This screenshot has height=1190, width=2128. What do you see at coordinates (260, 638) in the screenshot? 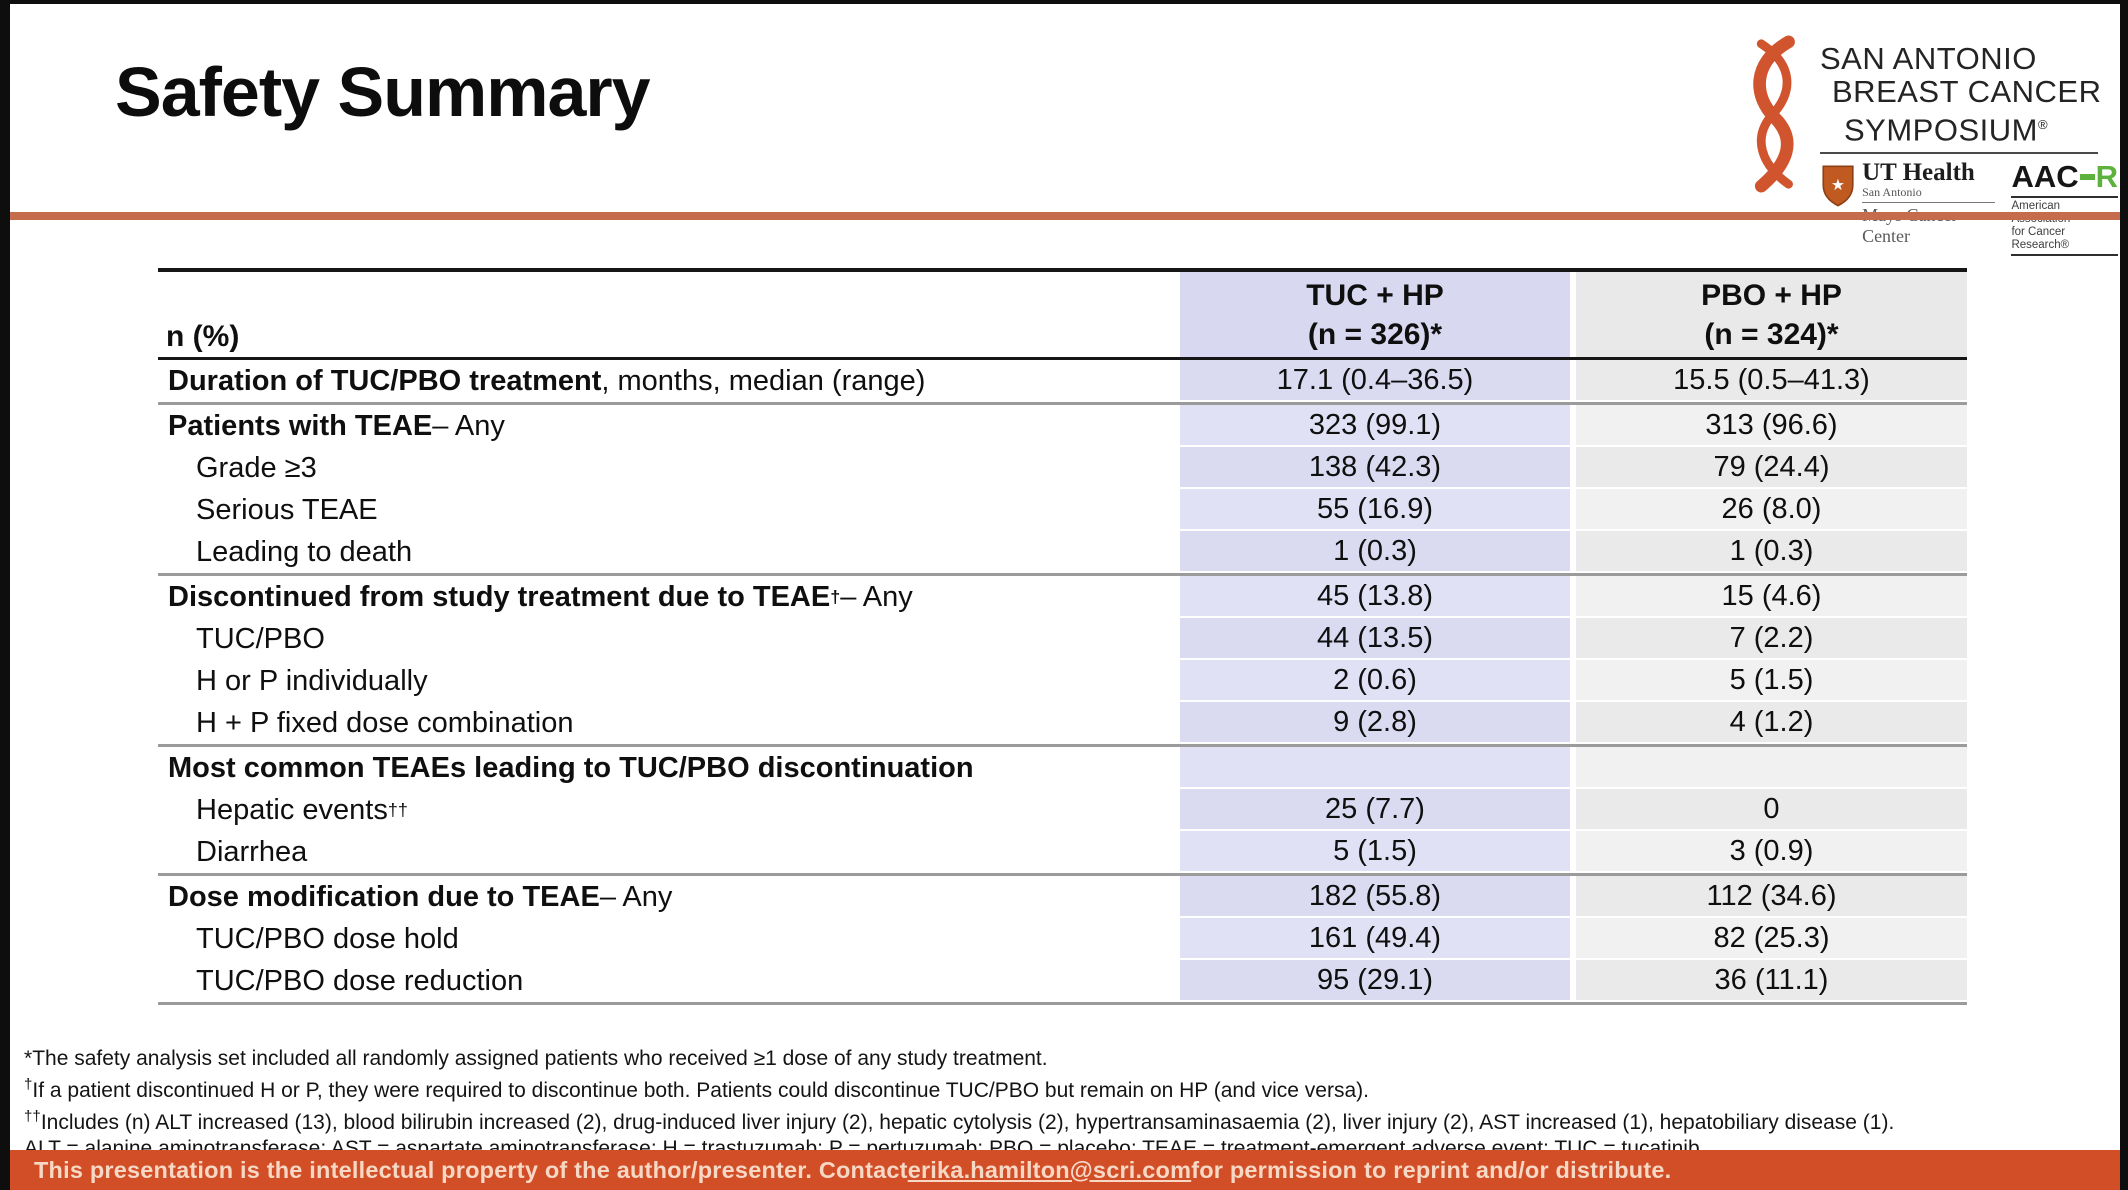
I see `row-label: TUC/PBO` at bounding box center [260, 638].